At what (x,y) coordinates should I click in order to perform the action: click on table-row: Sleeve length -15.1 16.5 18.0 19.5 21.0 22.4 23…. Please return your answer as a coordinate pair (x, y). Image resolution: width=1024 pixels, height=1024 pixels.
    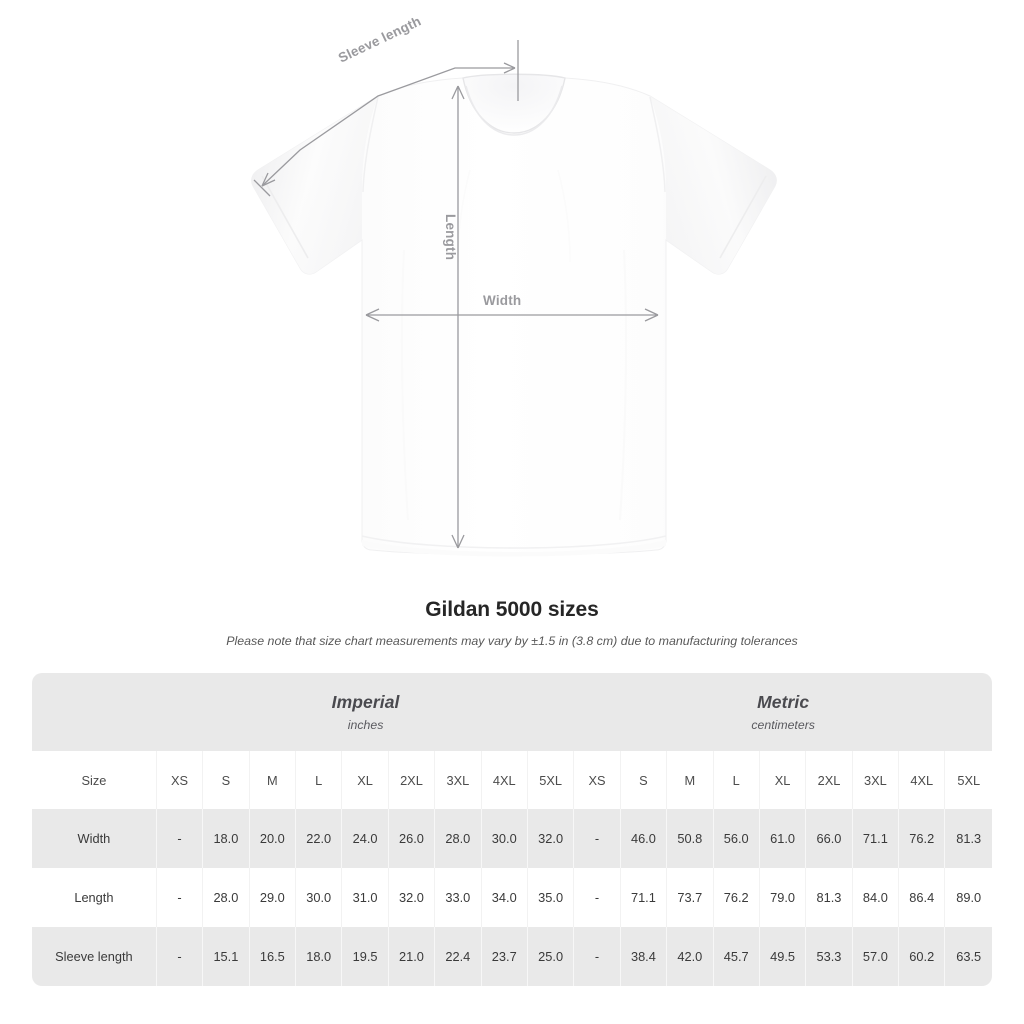
    Looking at the image, I should click on (512, 956).